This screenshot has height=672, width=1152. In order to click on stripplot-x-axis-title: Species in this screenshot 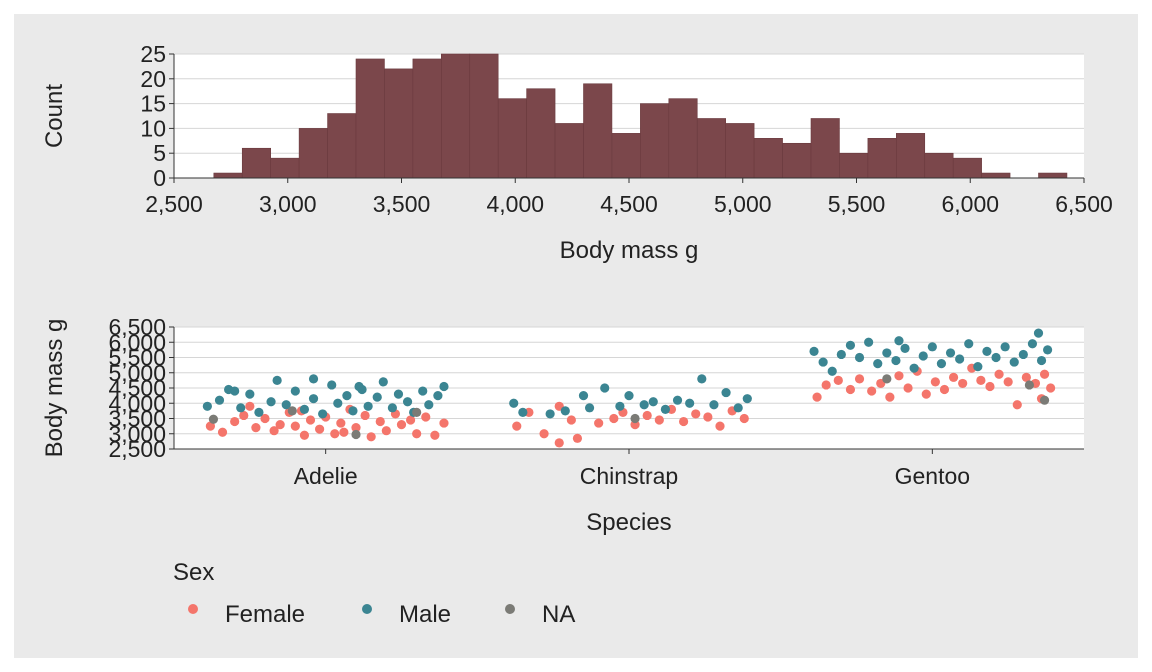, I will do `click(628, 522)`.